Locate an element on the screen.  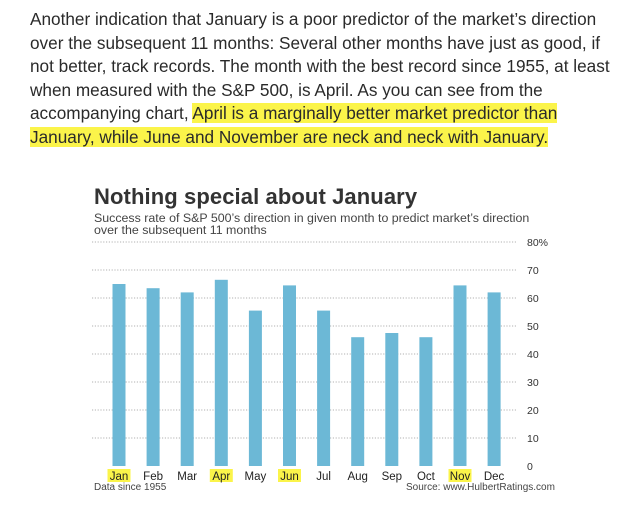
y-tick-label: 20 is located at coordinates (533, 411).